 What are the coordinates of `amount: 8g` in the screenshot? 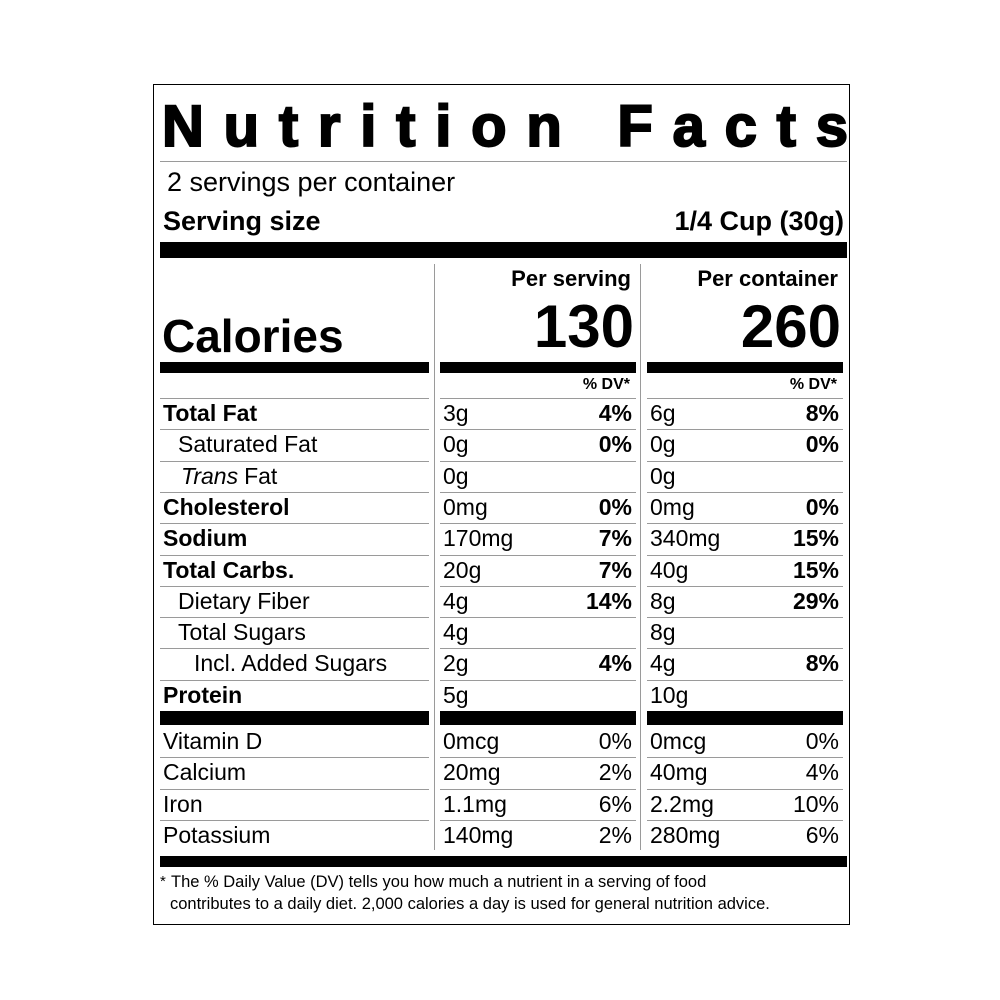 It's located at (663, 600).